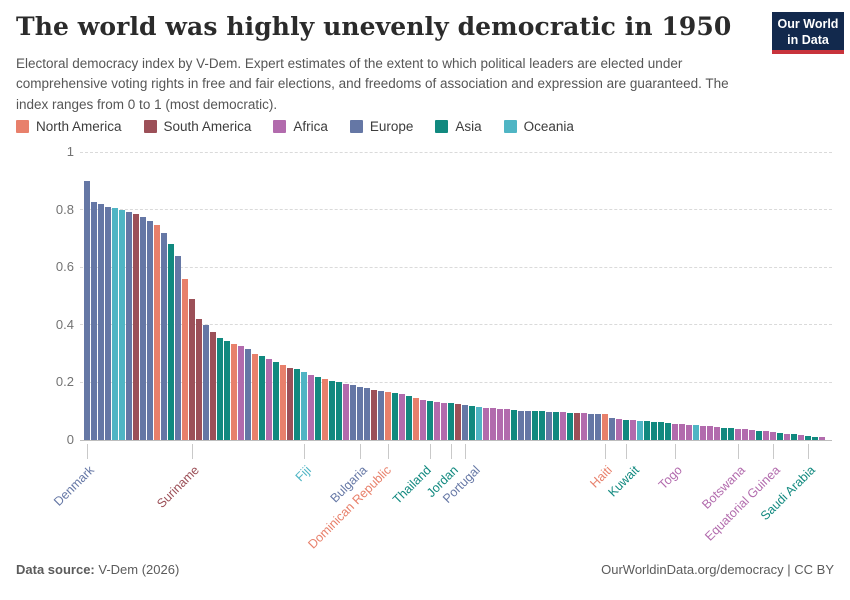 Image resolution: width=850 pixels, height=600 pixels. I want to click on x-axis-country-label: Fiji, so click(303, 474).